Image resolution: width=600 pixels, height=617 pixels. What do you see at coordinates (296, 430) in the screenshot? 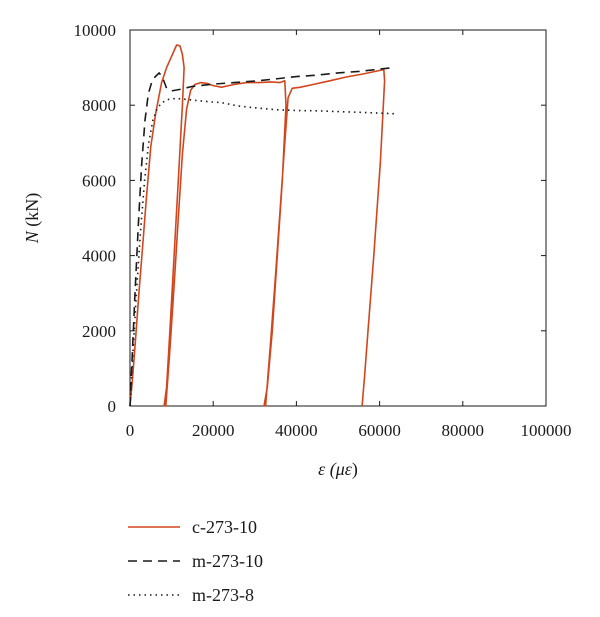
I see `x-tick-label: 40000` at bounding box center [296, 430].